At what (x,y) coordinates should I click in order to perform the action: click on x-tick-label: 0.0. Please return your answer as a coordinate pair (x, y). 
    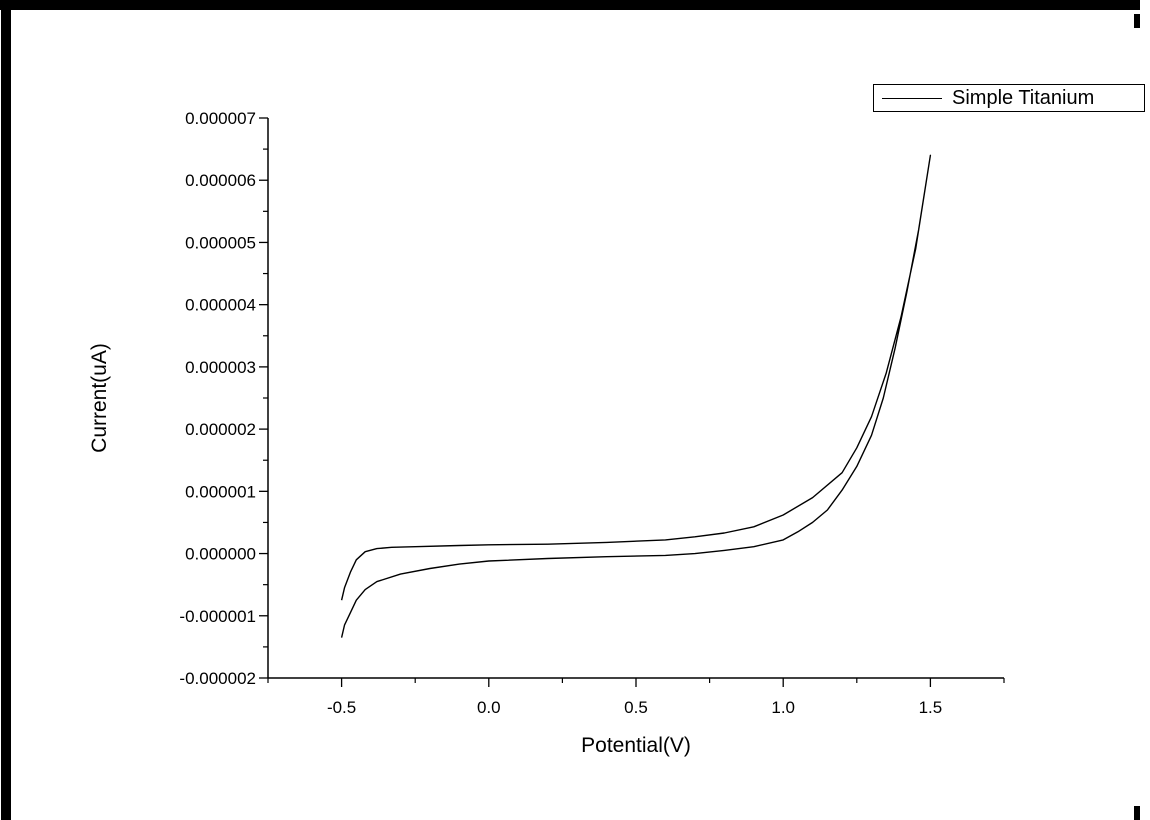
    Looking at the image, I should click on (489, 707).